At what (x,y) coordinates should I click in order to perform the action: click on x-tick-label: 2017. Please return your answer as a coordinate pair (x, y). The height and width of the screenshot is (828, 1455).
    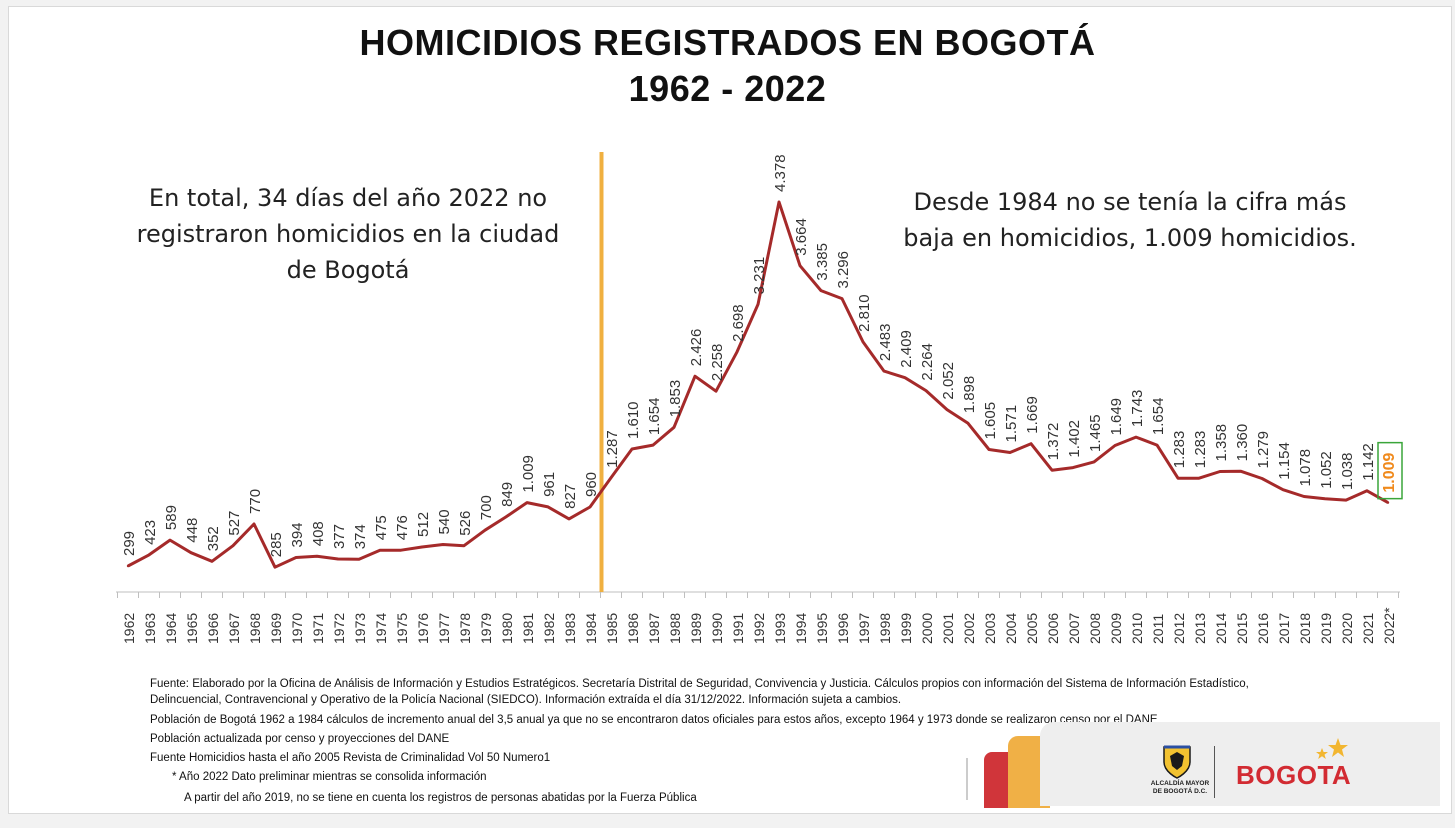
    Looking at the image, I should click on (1284, 628).